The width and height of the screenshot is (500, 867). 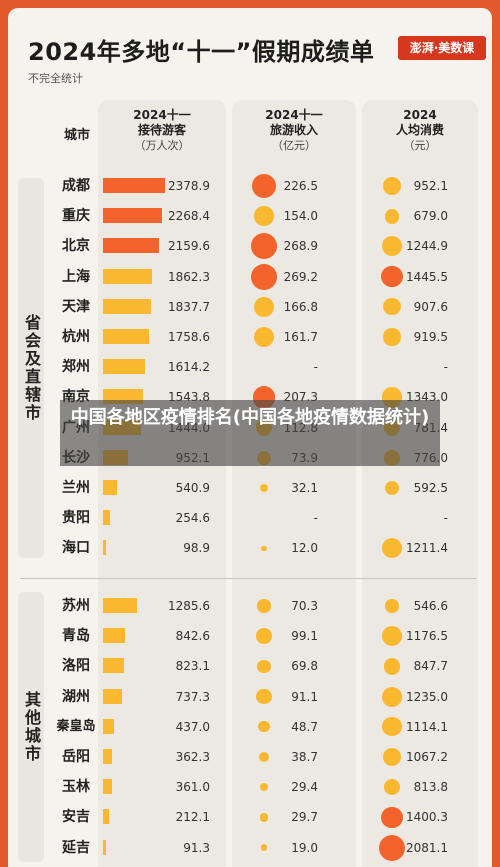 I want to click on arrivals-value: 1285.6, so click(x=189, y=606).